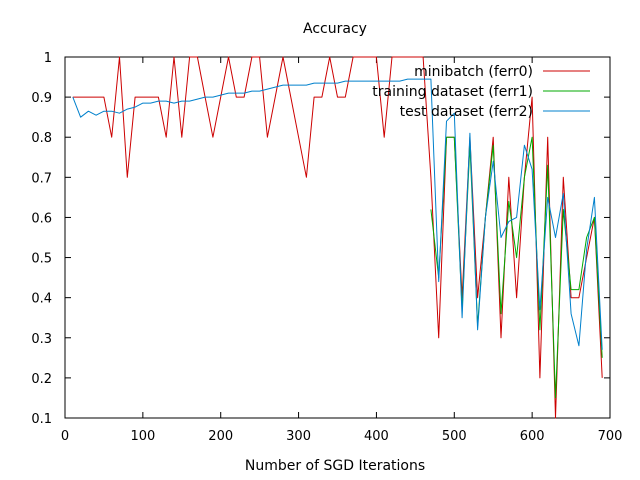 The width and height of the screenshot is (640, 480). What do you see at coordinates (610, 436) in the screenshot?
I see `x-tick-label: 700` at bounding box center [610, 436].